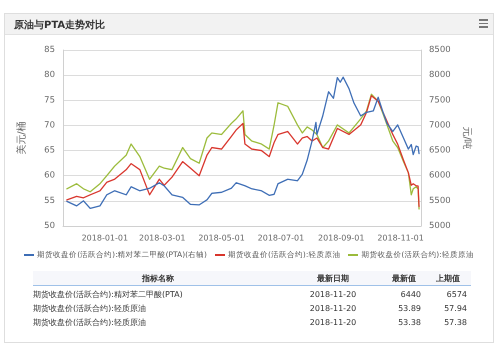 Image resolution: width=499 pixels, height=351 pixels. I want to click on x-tick-label: 2018-07-01, so click(281, 238).